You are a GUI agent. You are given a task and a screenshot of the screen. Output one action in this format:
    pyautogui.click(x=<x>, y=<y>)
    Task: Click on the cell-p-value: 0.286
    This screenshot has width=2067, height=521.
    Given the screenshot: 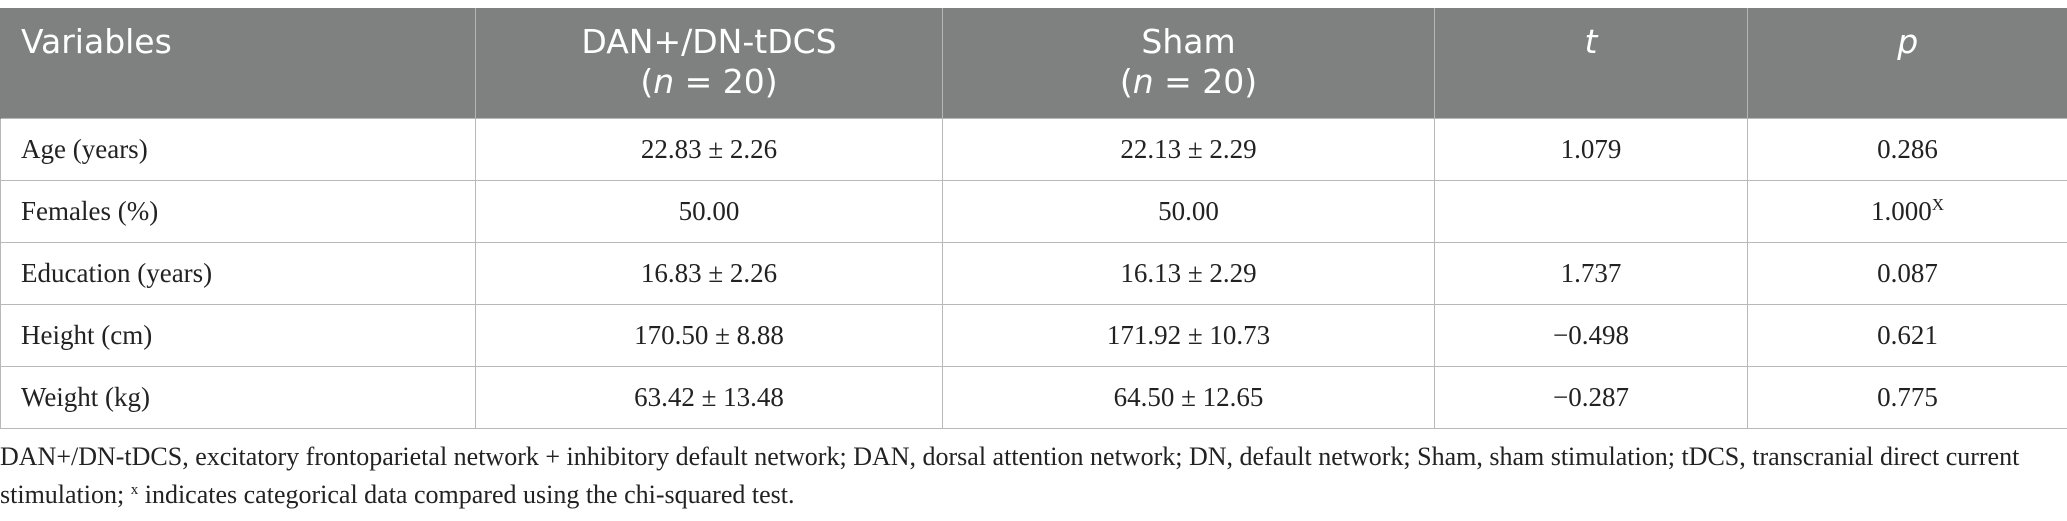 What is the action you would take?
    pyautogui.click(x=1907, y=148)
    